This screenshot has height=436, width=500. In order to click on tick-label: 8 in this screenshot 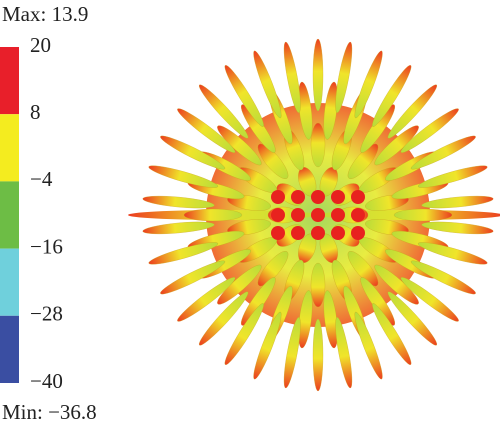, I will do `click(35, 112)`.